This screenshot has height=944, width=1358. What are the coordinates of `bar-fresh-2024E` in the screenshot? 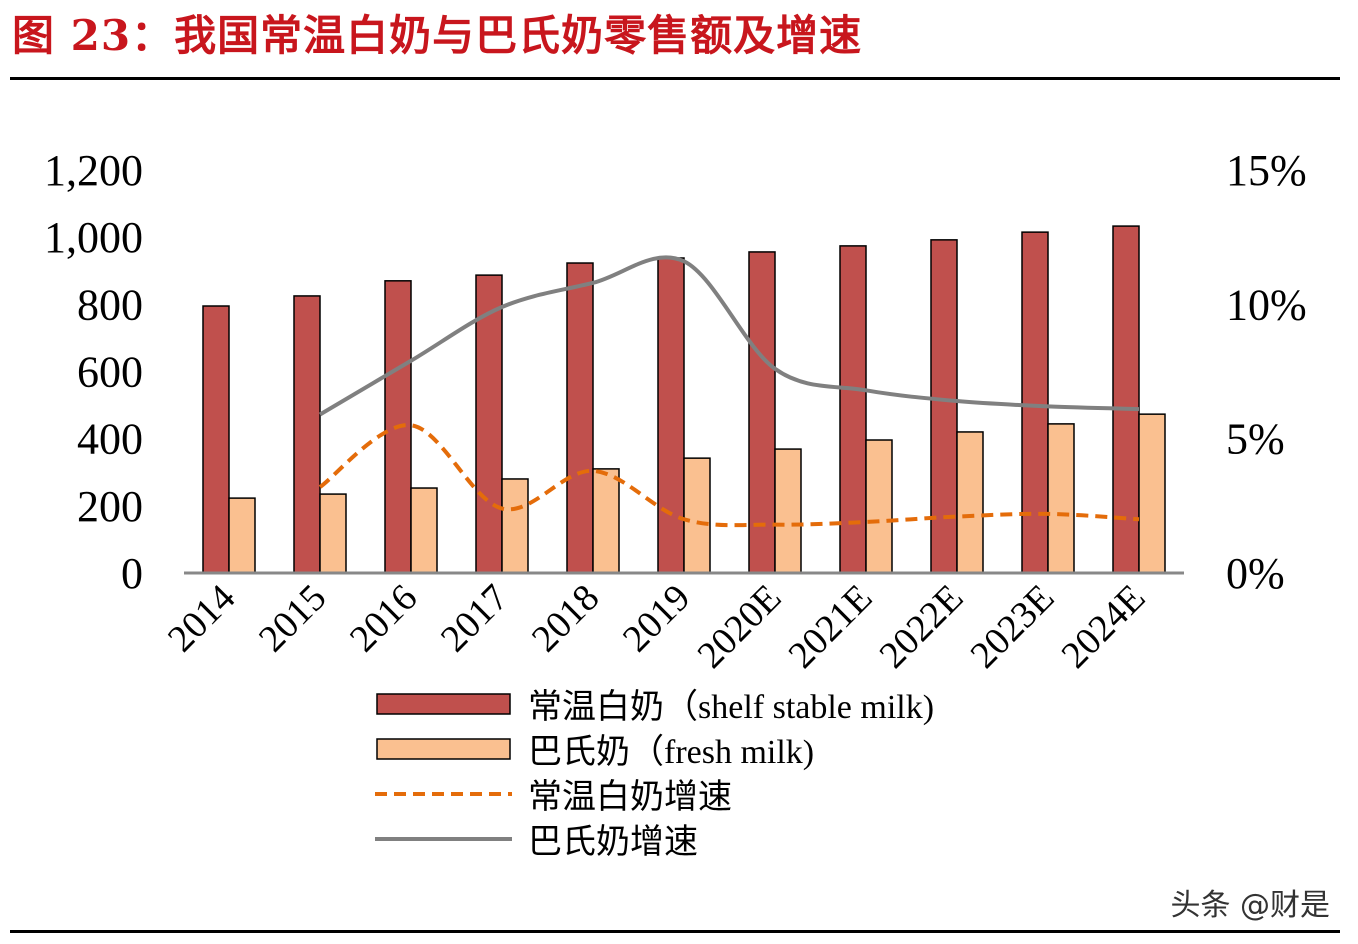 It's located at (1152, 493).